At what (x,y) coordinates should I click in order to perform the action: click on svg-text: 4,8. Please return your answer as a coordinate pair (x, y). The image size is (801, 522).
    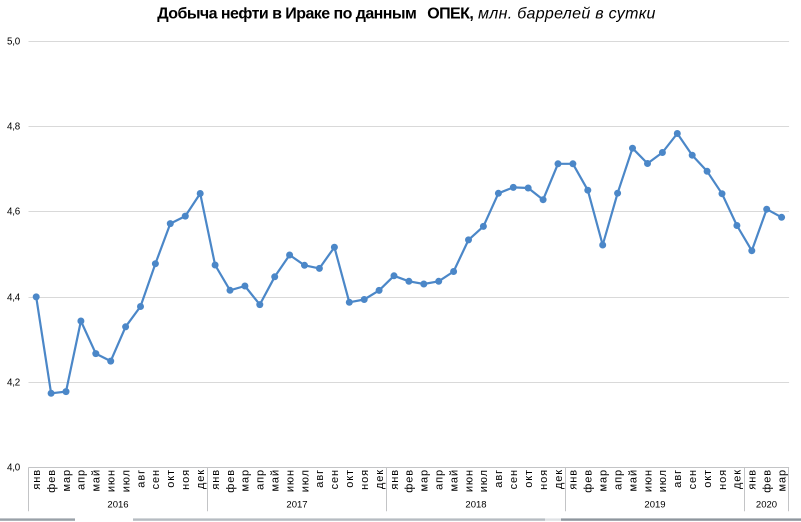
    Looking at the image, I should click on (14, 127).